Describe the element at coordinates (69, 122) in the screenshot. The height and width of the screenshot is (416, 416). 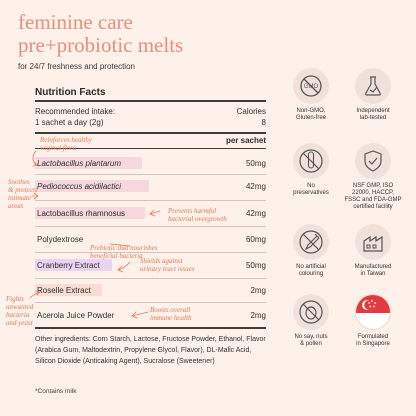
I see `intake-value: 1 sachet a day (2g)` at that location.